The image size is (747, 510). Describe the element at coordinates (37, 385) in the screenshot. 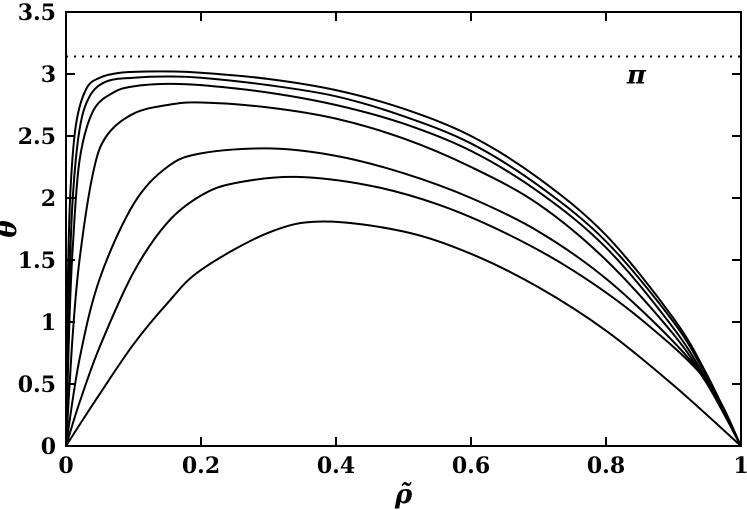

I see `y-tick-label: 0.5` at that location.